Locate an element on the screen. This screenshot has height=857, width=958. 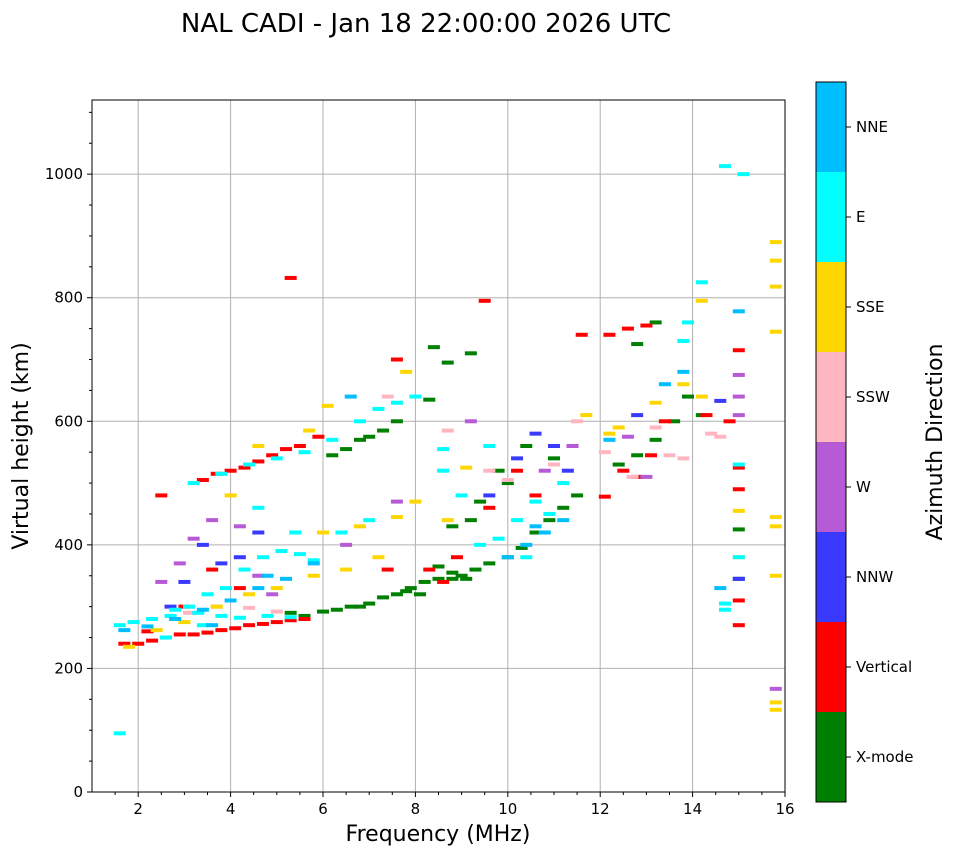
x-tick-label: 4 is located at coordinates (231, 809).